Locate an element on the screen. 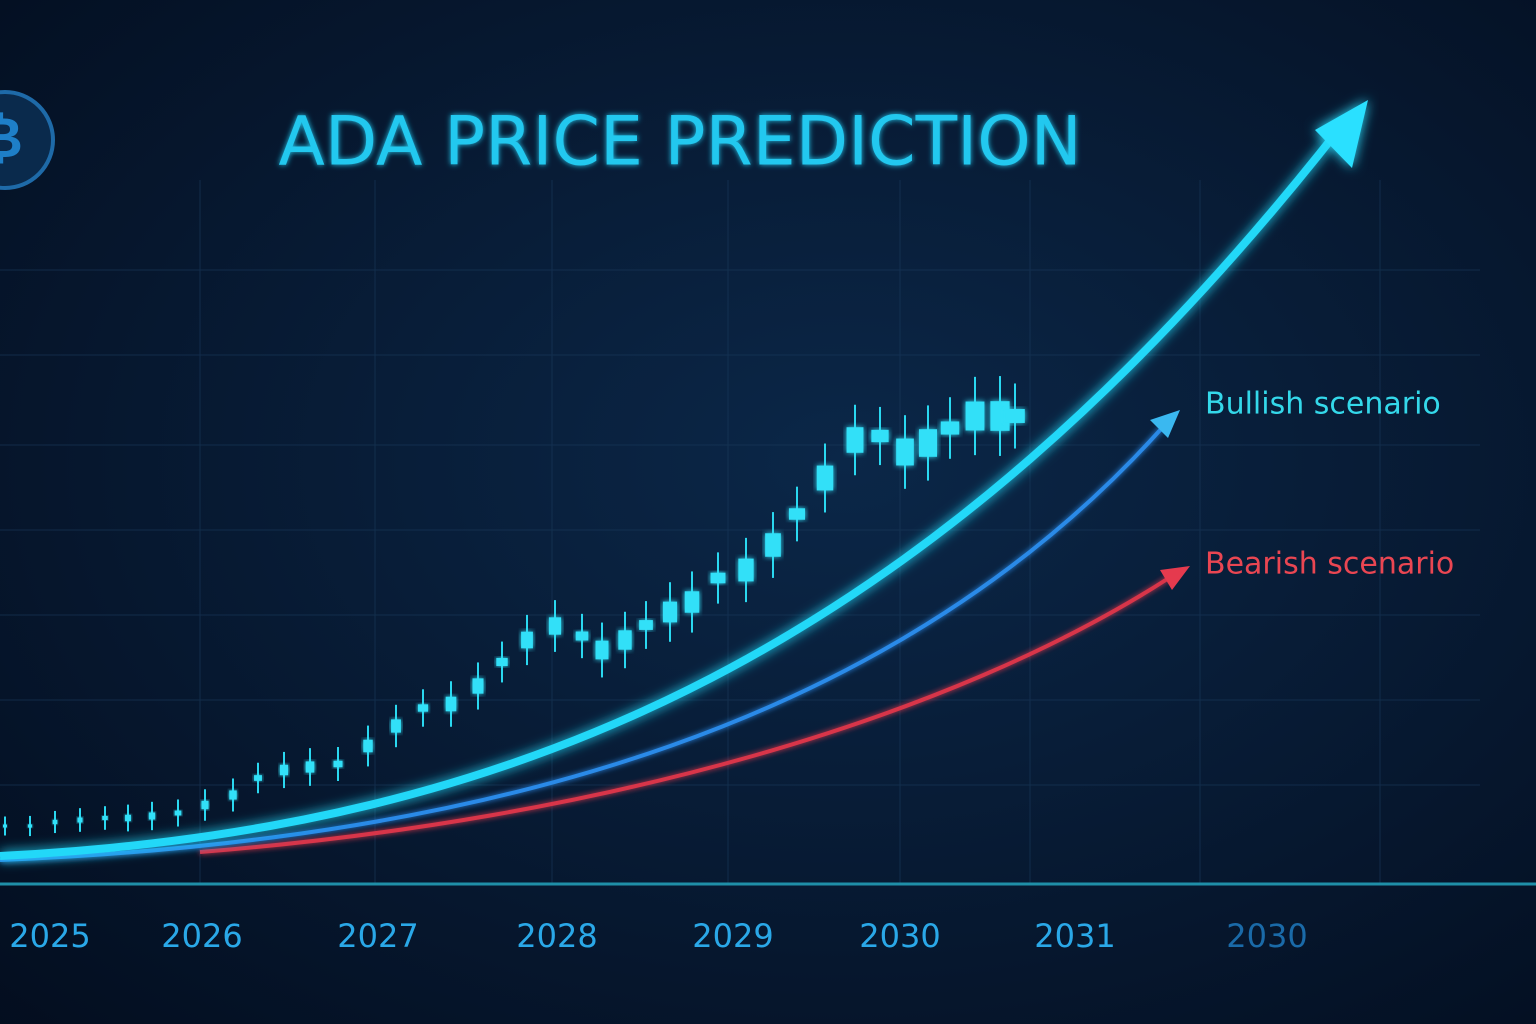 The height and width of the screenshot is (1024, 1536). chart-title: ADA PRICE PREDICTION is located at coordinates (679, 142).